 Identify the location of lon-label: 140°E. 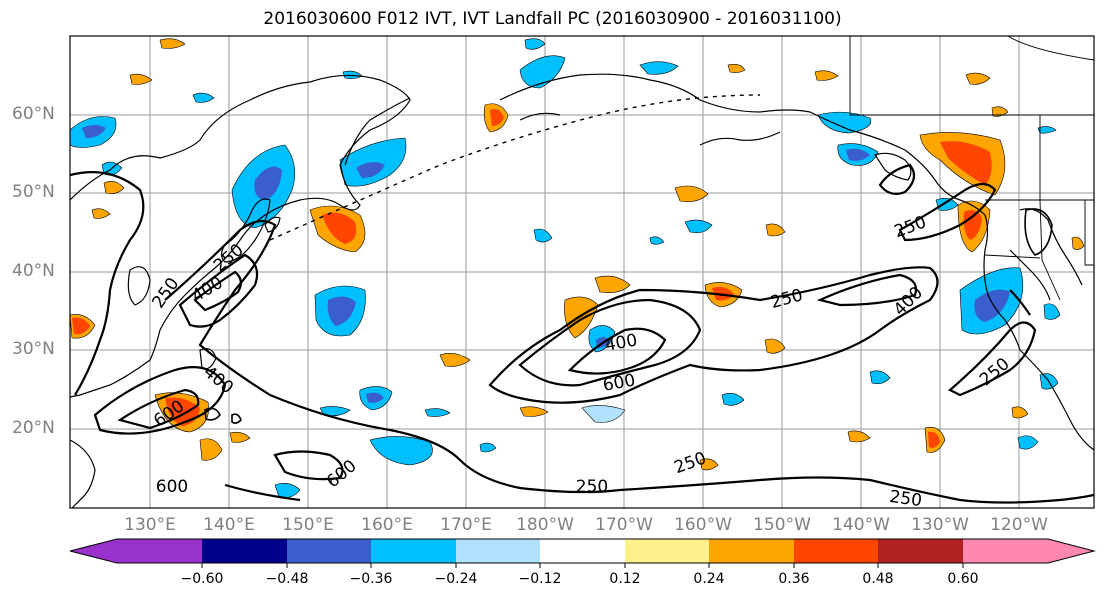
(229, 525).